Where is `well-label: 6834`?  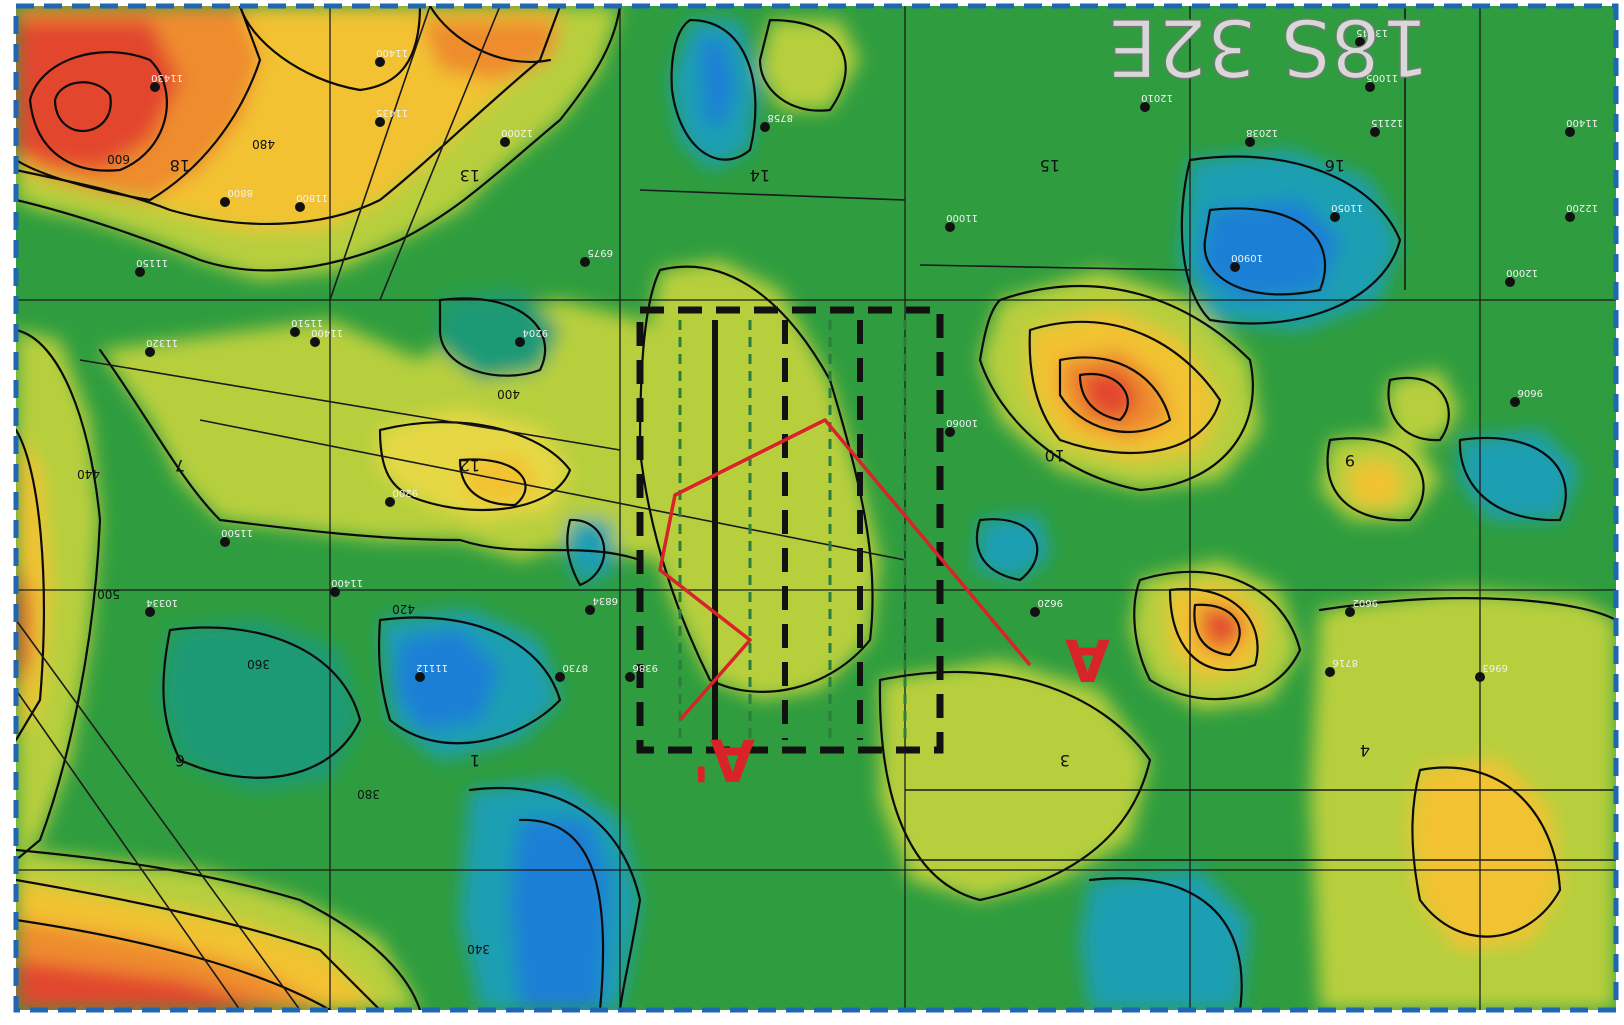 well-label: 6834 is located at coordinates (605, 600).